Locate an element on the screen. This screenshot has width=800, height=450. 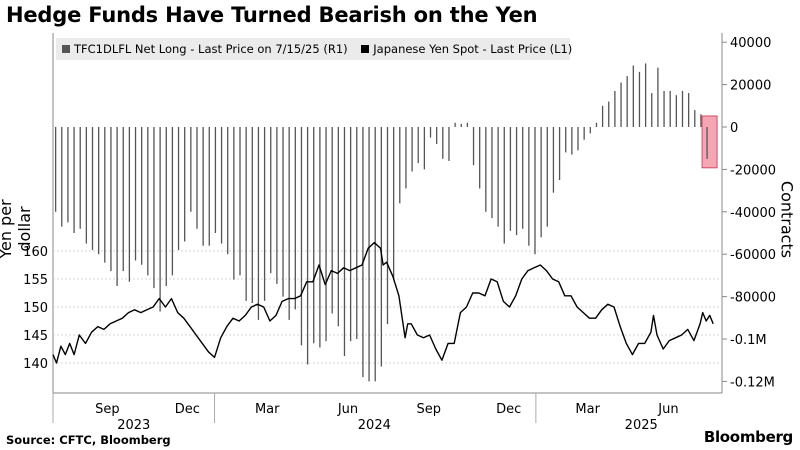
left-tick-label: 155 is located at coordinates (35, 280).